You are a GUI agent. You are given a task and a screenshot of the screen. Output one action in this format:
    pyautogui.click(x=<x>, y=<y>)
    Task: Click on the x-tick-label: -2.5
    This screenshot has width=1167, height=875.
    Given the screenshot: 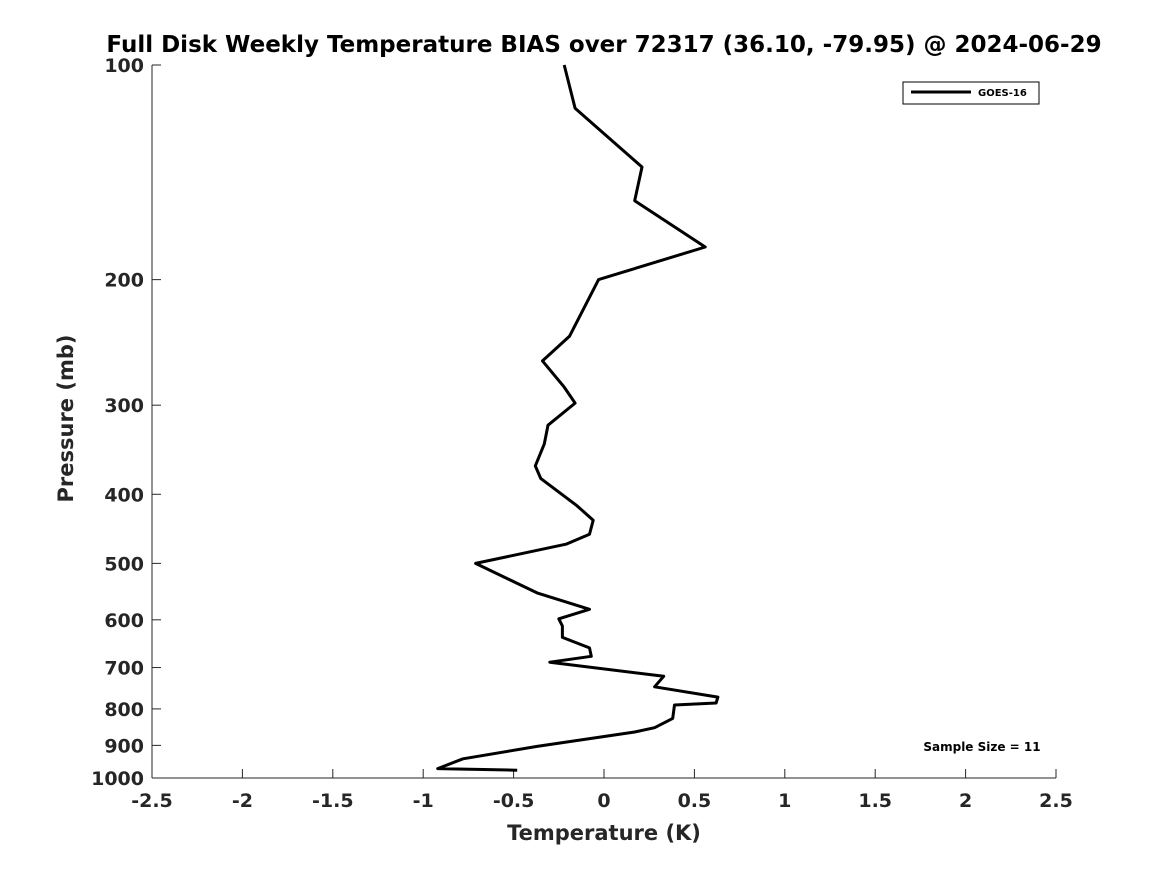 What is the action you would take?
    pyautogui.click(x=152, y=801)
    